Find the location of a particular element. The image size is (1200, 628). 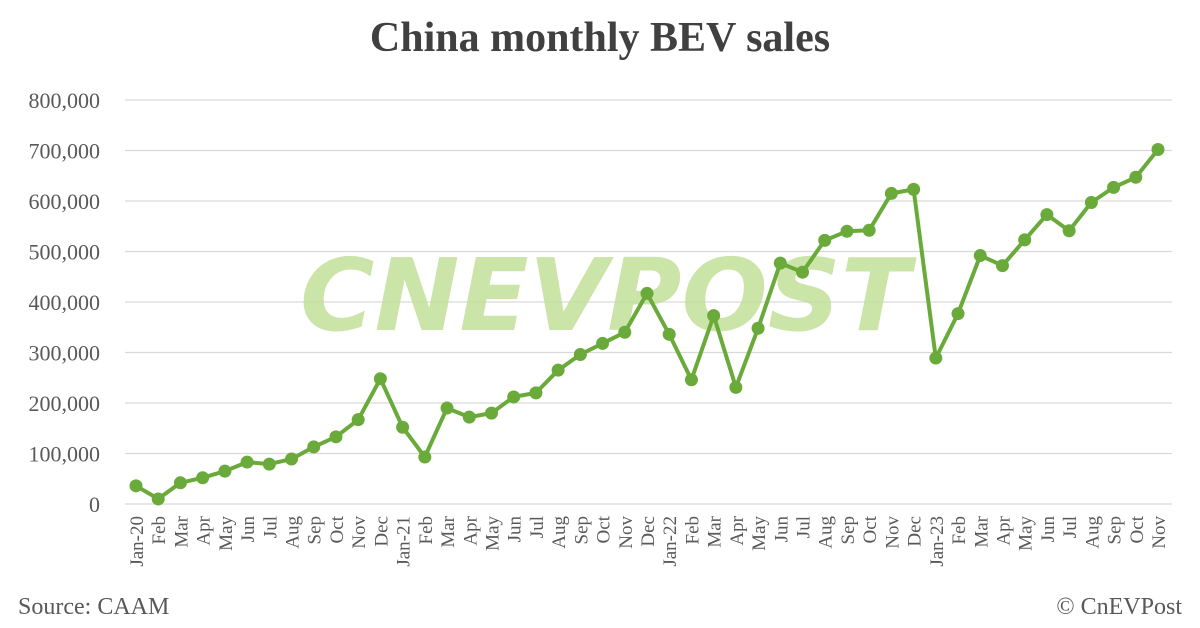

x-tick-label: Jan-21 is located at coordinates (404, 541).